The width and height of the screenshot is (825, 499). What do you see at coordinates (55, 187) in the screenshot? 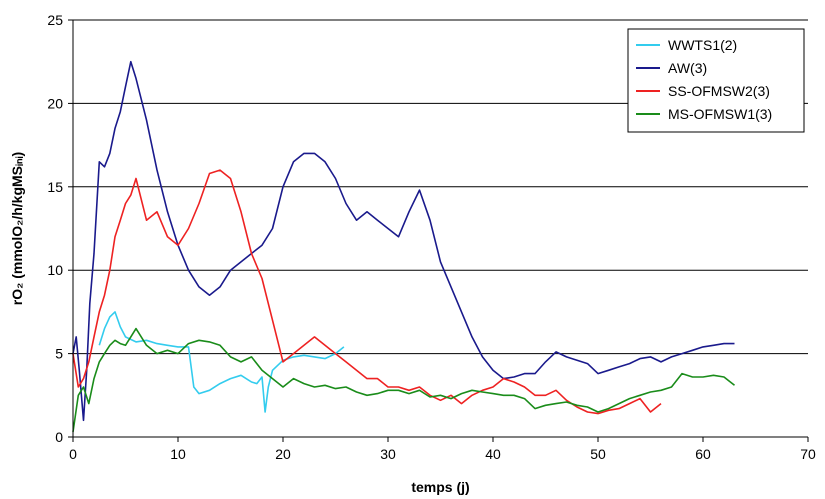
I see `y-tick-label-3: 15` at bounding box center [55, 187].